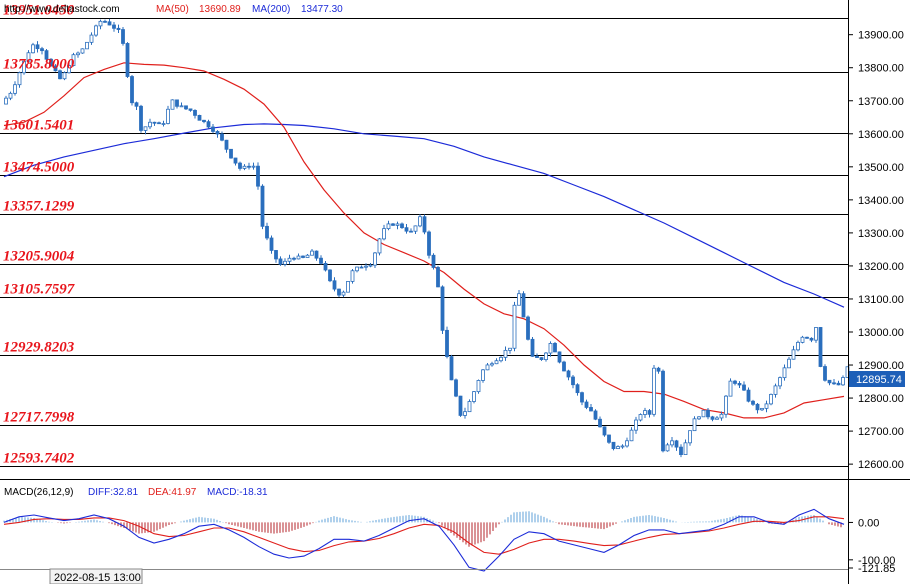 The width and height of the screenshot is (910, 584). What do you see at coordinates (422, 529) in the screenshot?
I see `macd-histogram` at bounding box center [422, 529].